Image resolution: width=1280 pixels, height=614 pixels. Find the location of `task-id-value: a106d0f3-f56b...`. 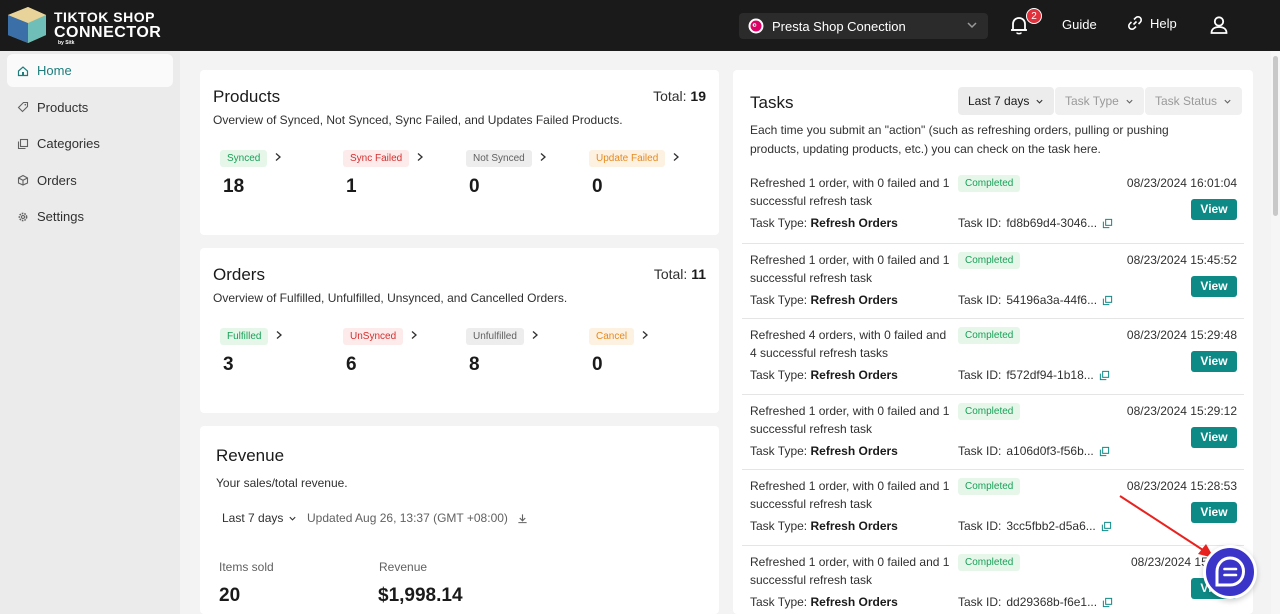

task-id-value: a106d0f3-f56b... is located at coordinates (1050, 451).